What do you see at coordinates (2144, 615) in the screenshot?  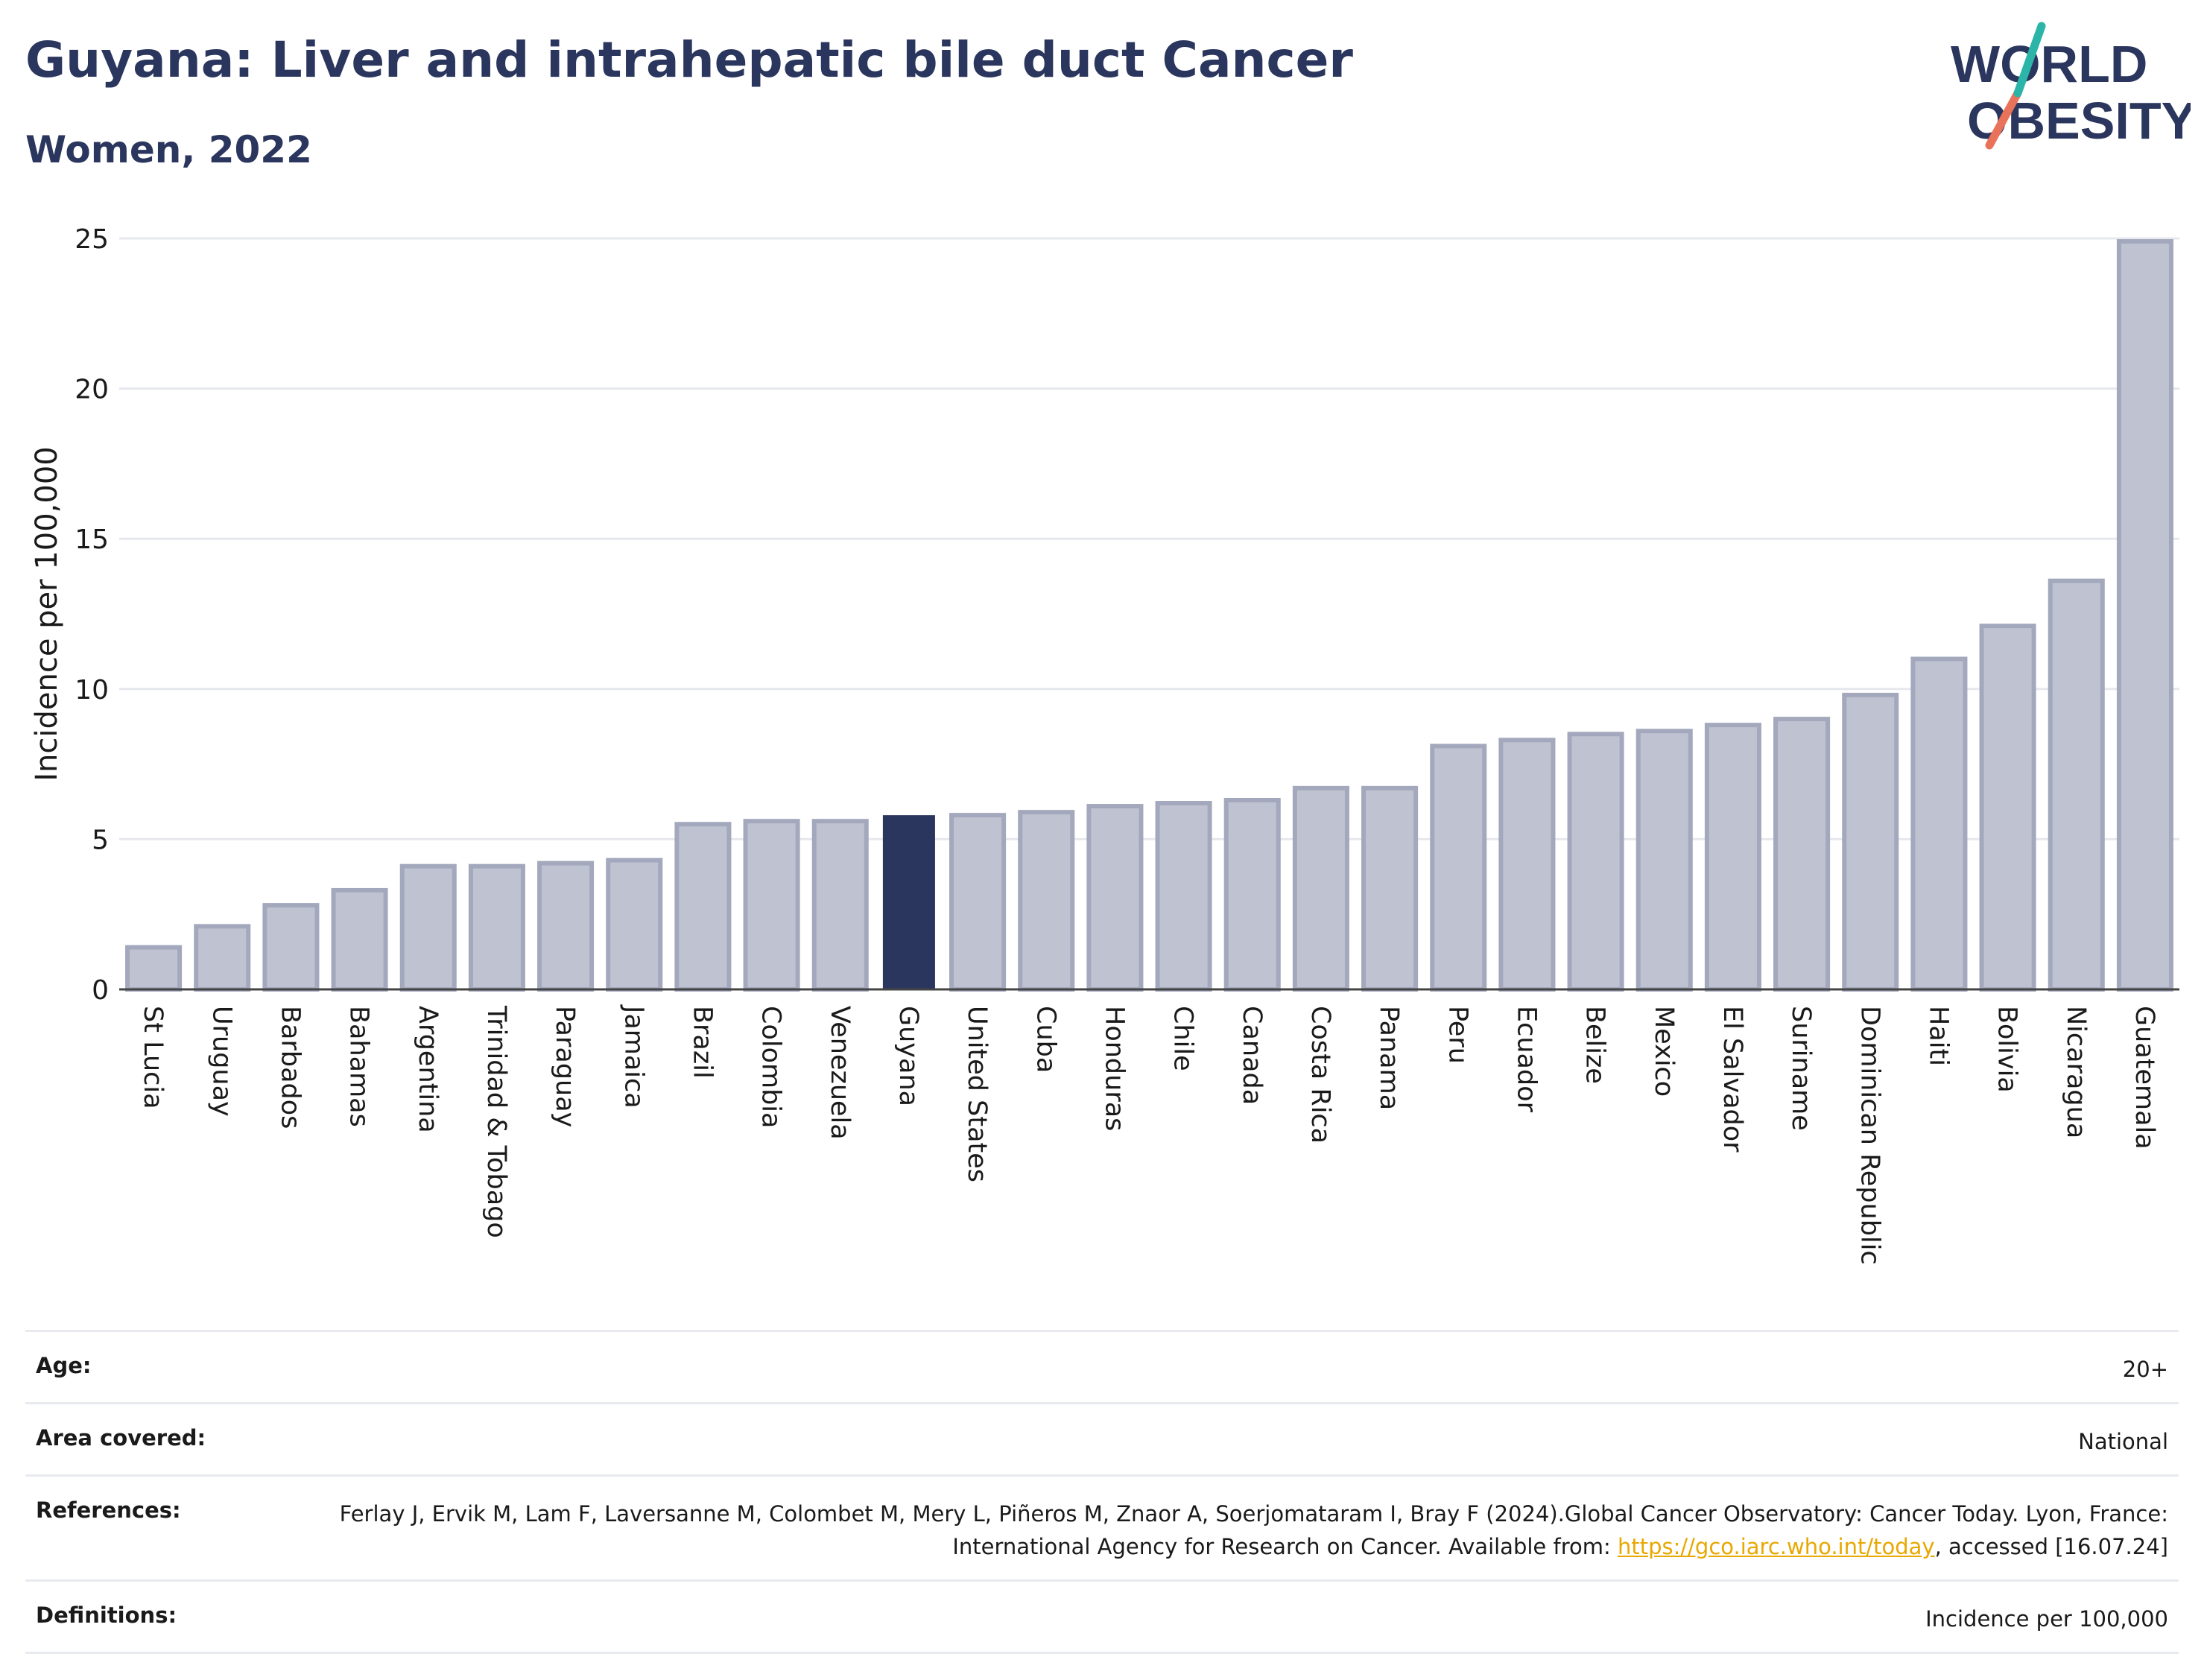 I see `bar-guatemala` at bounding box center [2144, 615].